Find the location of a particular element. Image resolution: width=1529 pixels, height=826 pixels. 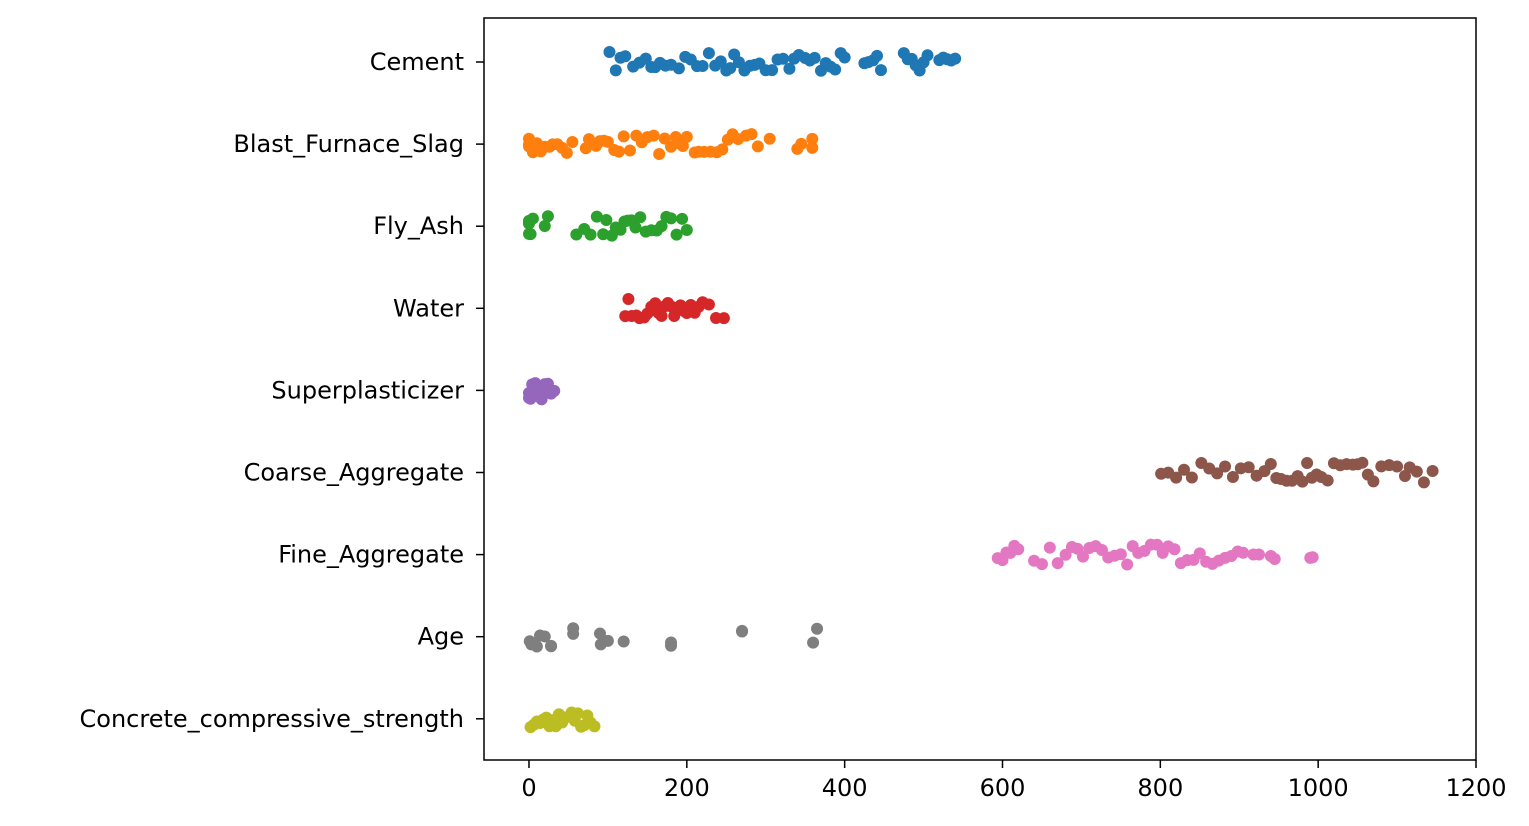

x-tick-label: 1000 is located at coordinates (1318, 788).